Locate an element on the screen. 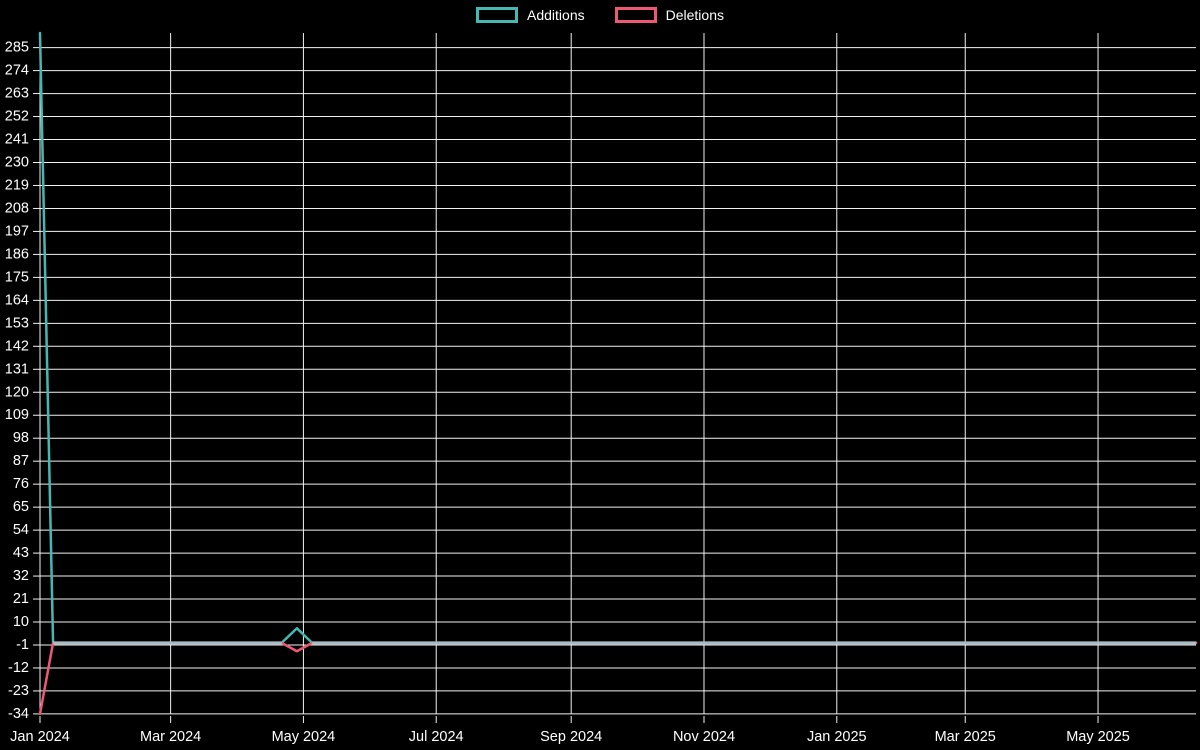 This screenshot has height=750, width=1200. x-tick-label: Mar 2025 is located at coordinates (965, 737).